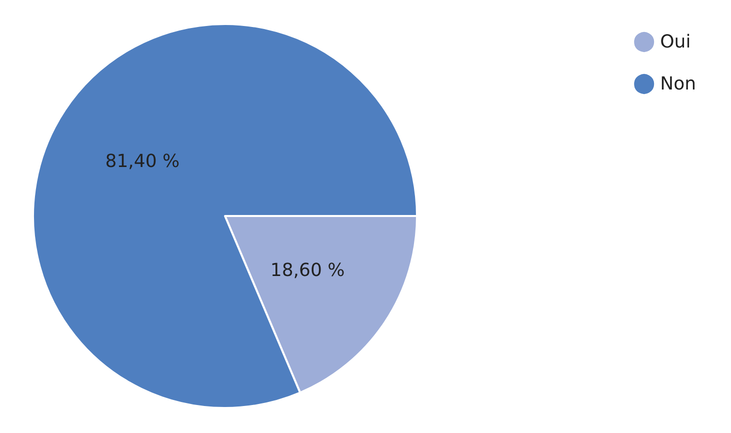 The width and height of the screenshot is (731, 433). I want to click on legend-label: Non, so click(678, 84).